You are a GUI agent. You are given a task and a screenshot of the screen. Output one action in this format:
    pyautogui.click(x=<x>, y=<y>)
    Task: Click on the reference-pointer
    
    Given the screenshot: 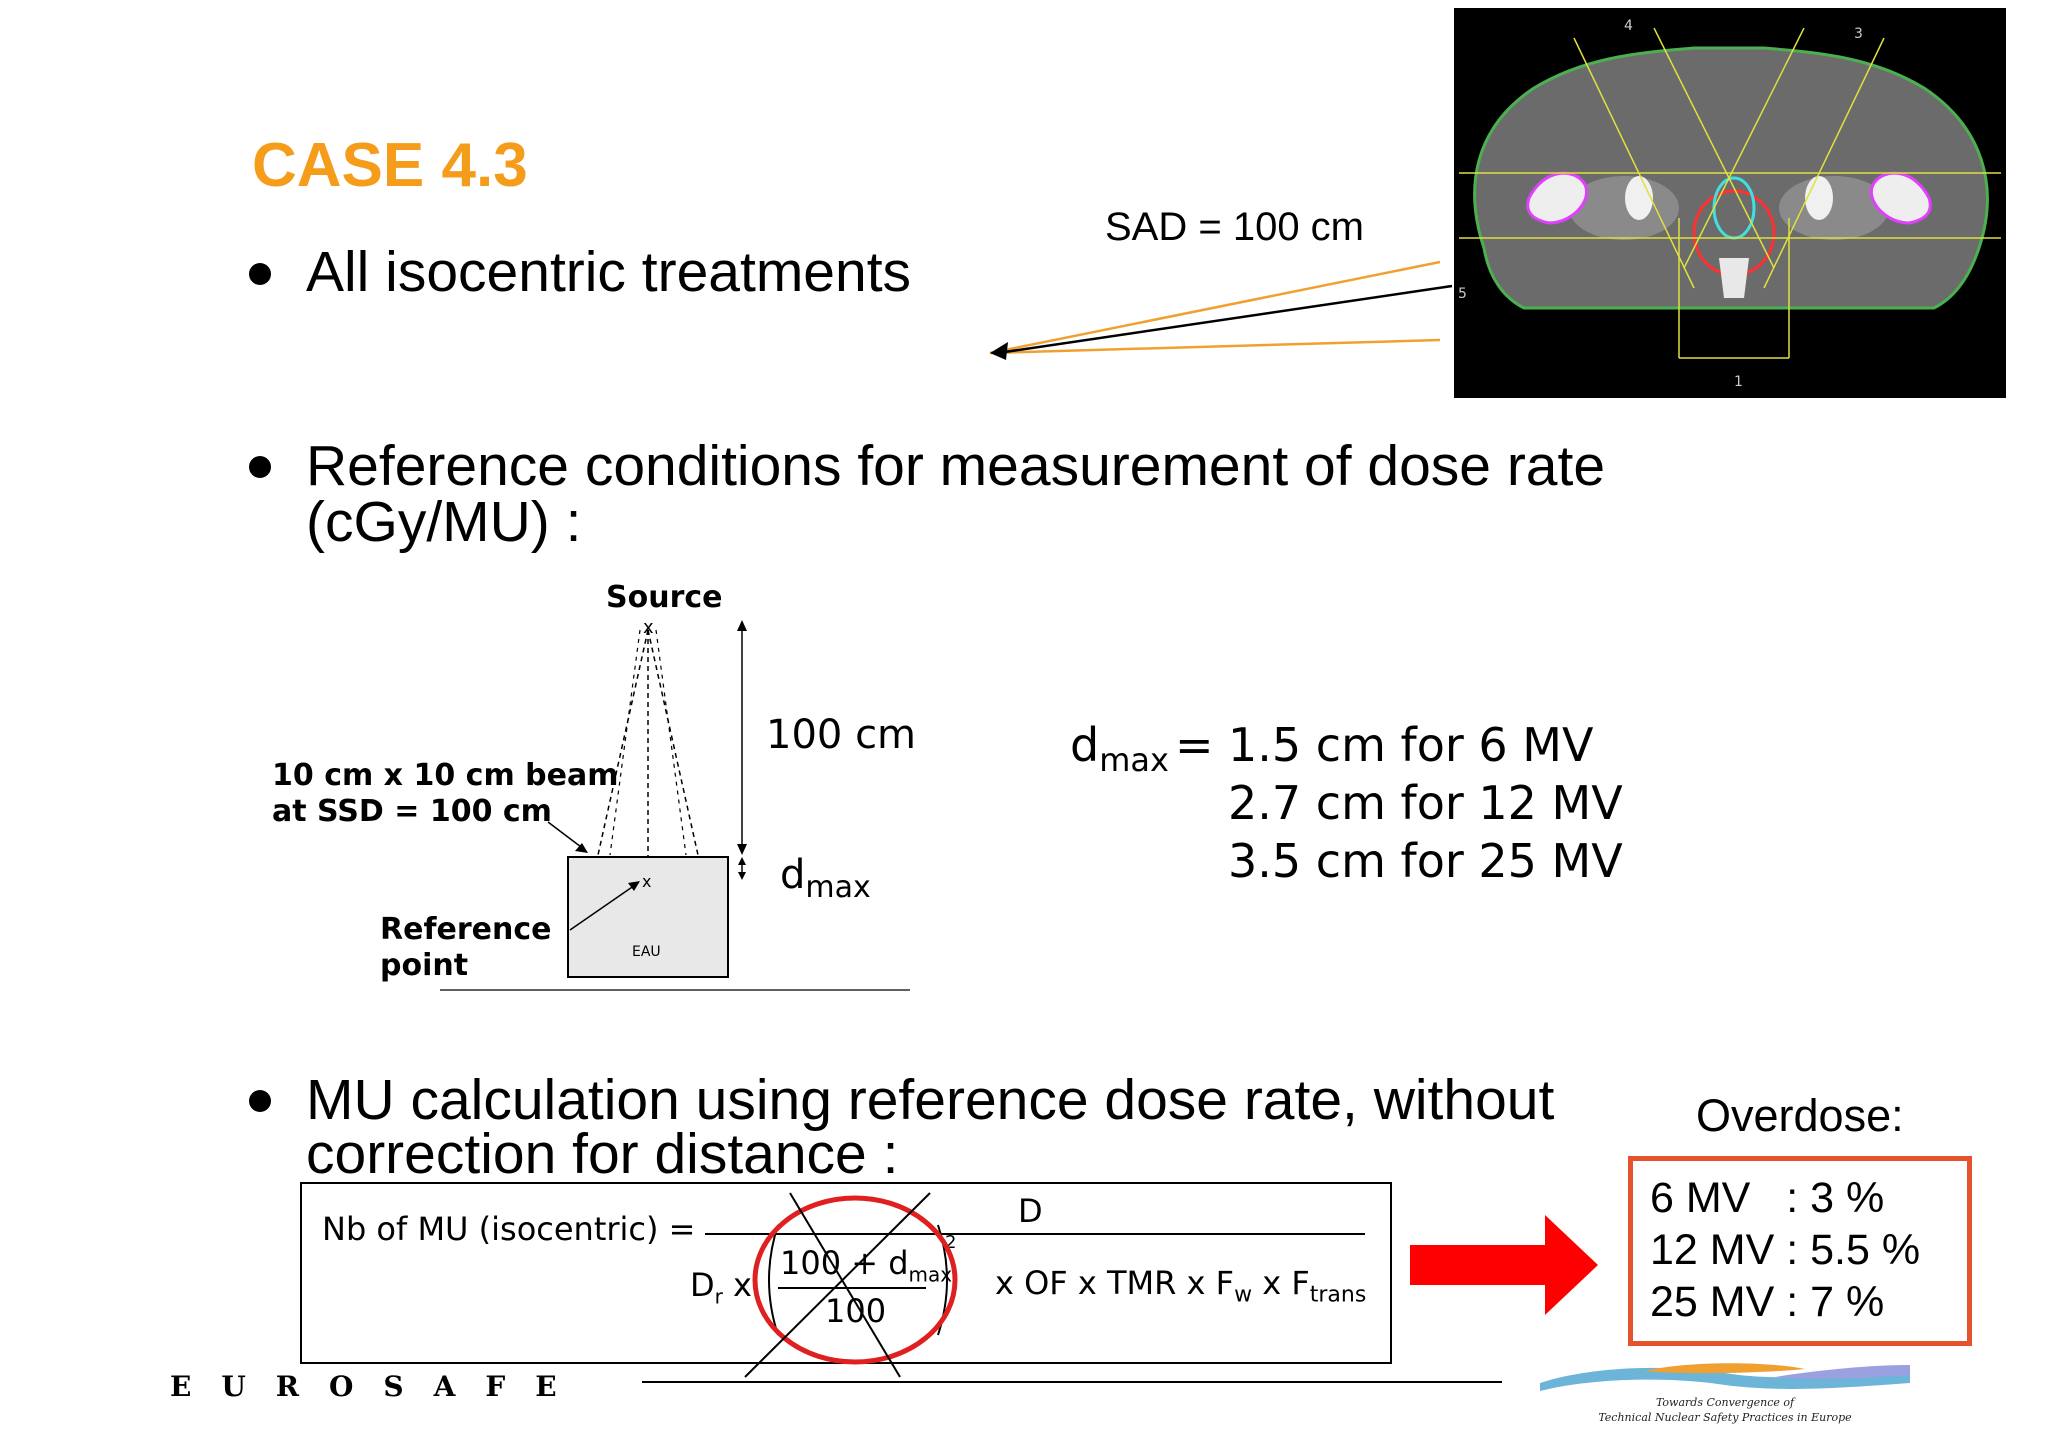 What is the action you would take?
    pyautogui.click(x=604, y=906)
    